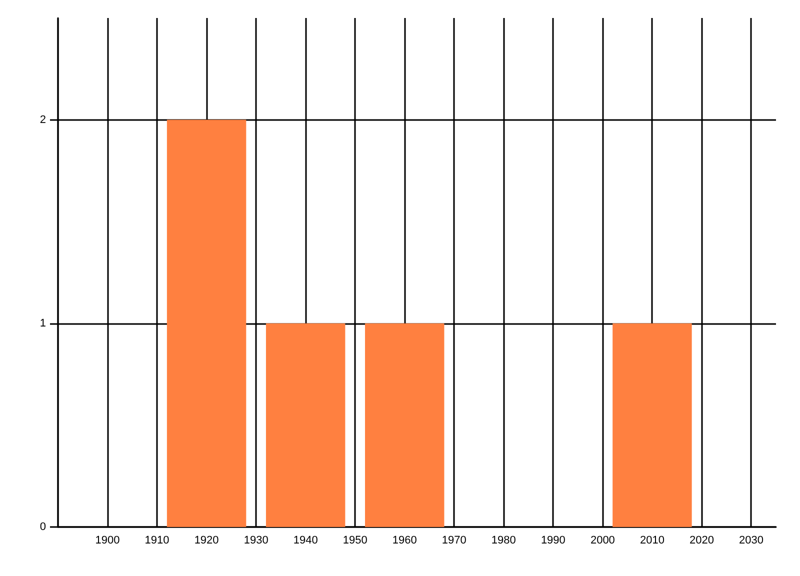 Image resolution: width=800 pixels, height=576 pixels. What do you see at coordinates (43, 120) in the screenshot?
I see `y-tick-label: 2` at bounding box center [43, 120].